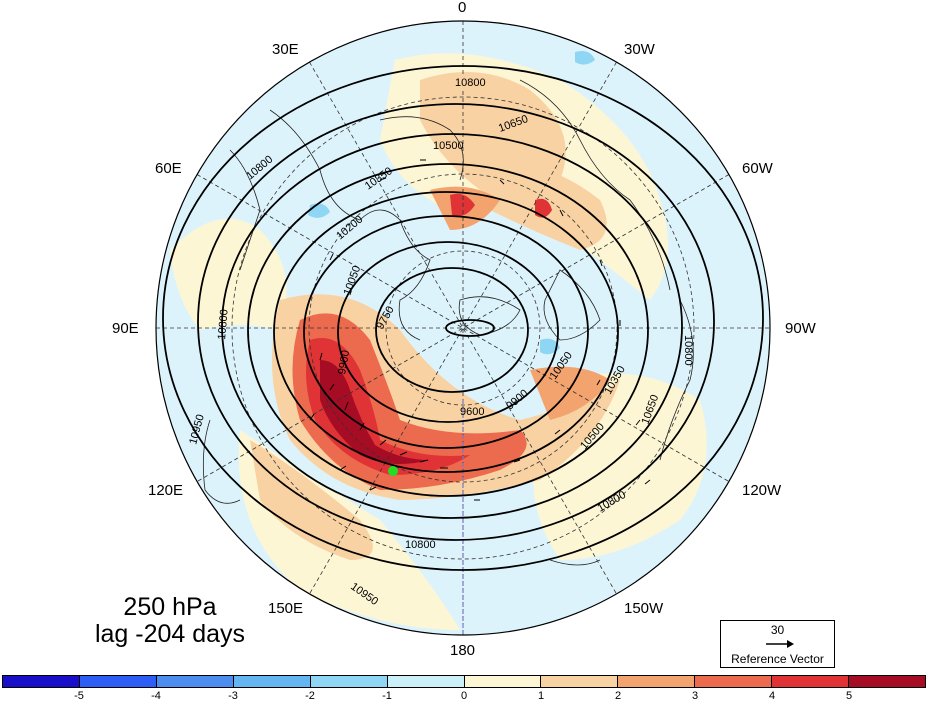  I want to click on colorbar-tick-label: -4, so click(156, 696).